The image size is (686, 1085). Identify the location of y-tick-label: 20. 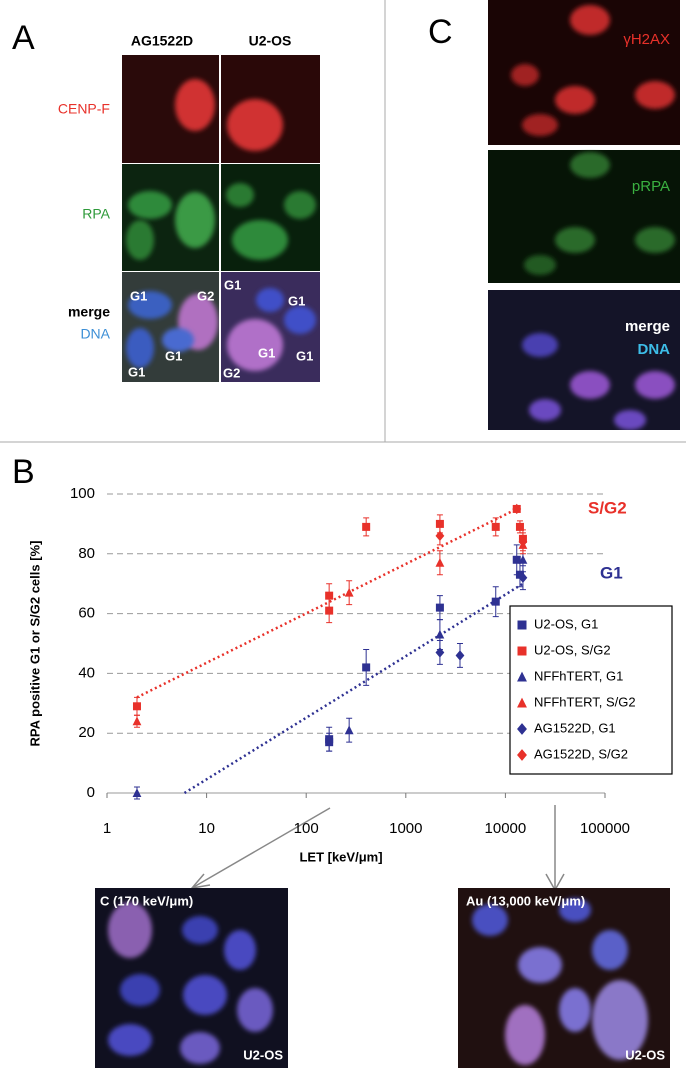
(86, 732).